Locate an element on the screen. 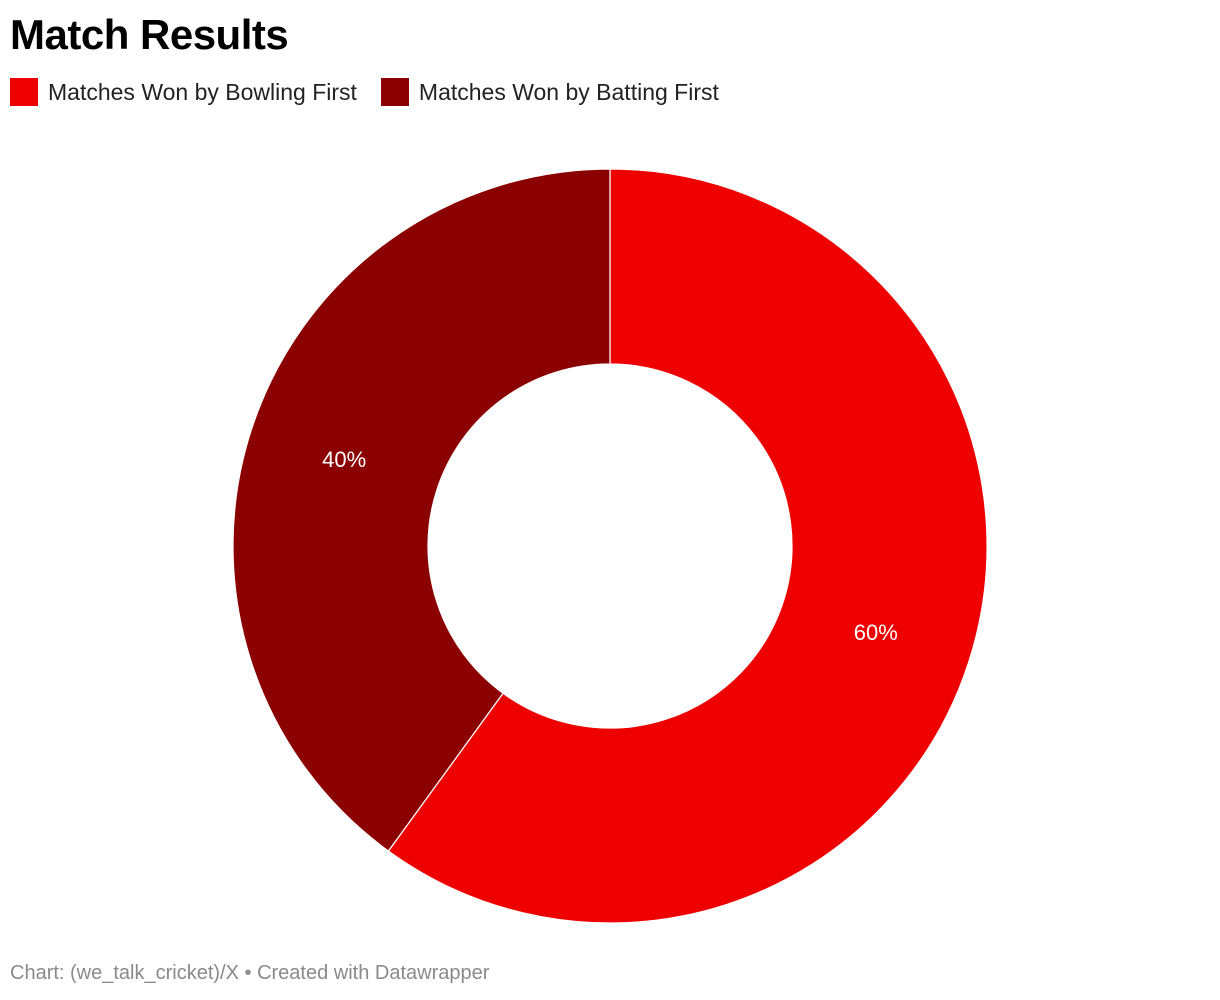  legend-swatch-bowling-first is located at coordinates (24, 92).